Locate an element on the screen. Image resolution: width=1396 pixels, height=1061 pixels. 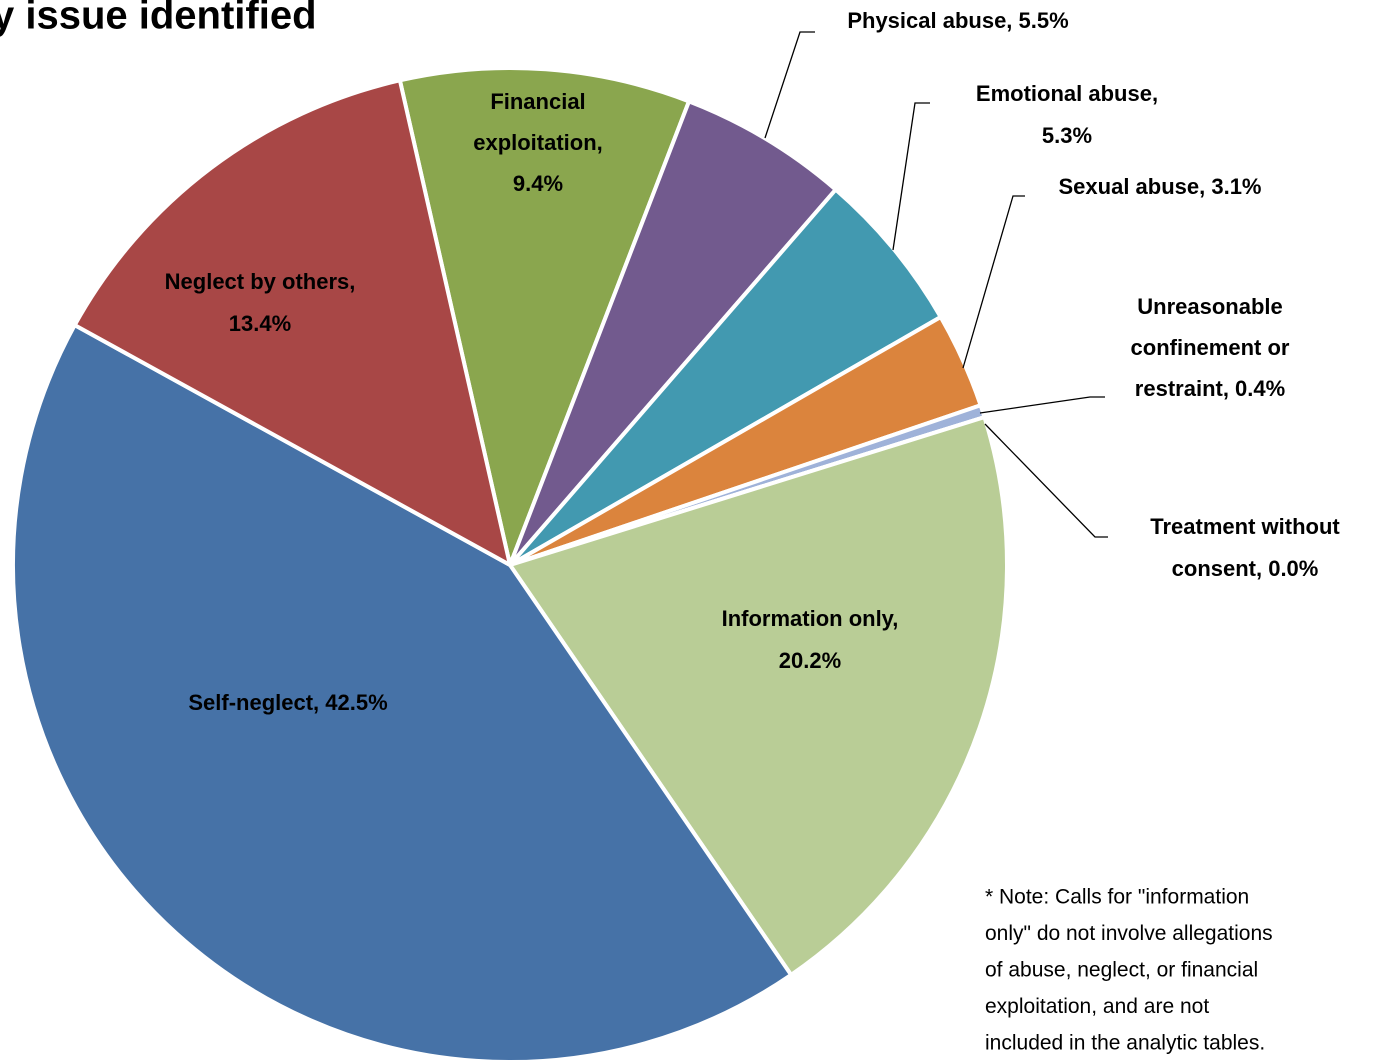
data-label: Physical abuse, 5.5% is located at coordinates (957, 20).